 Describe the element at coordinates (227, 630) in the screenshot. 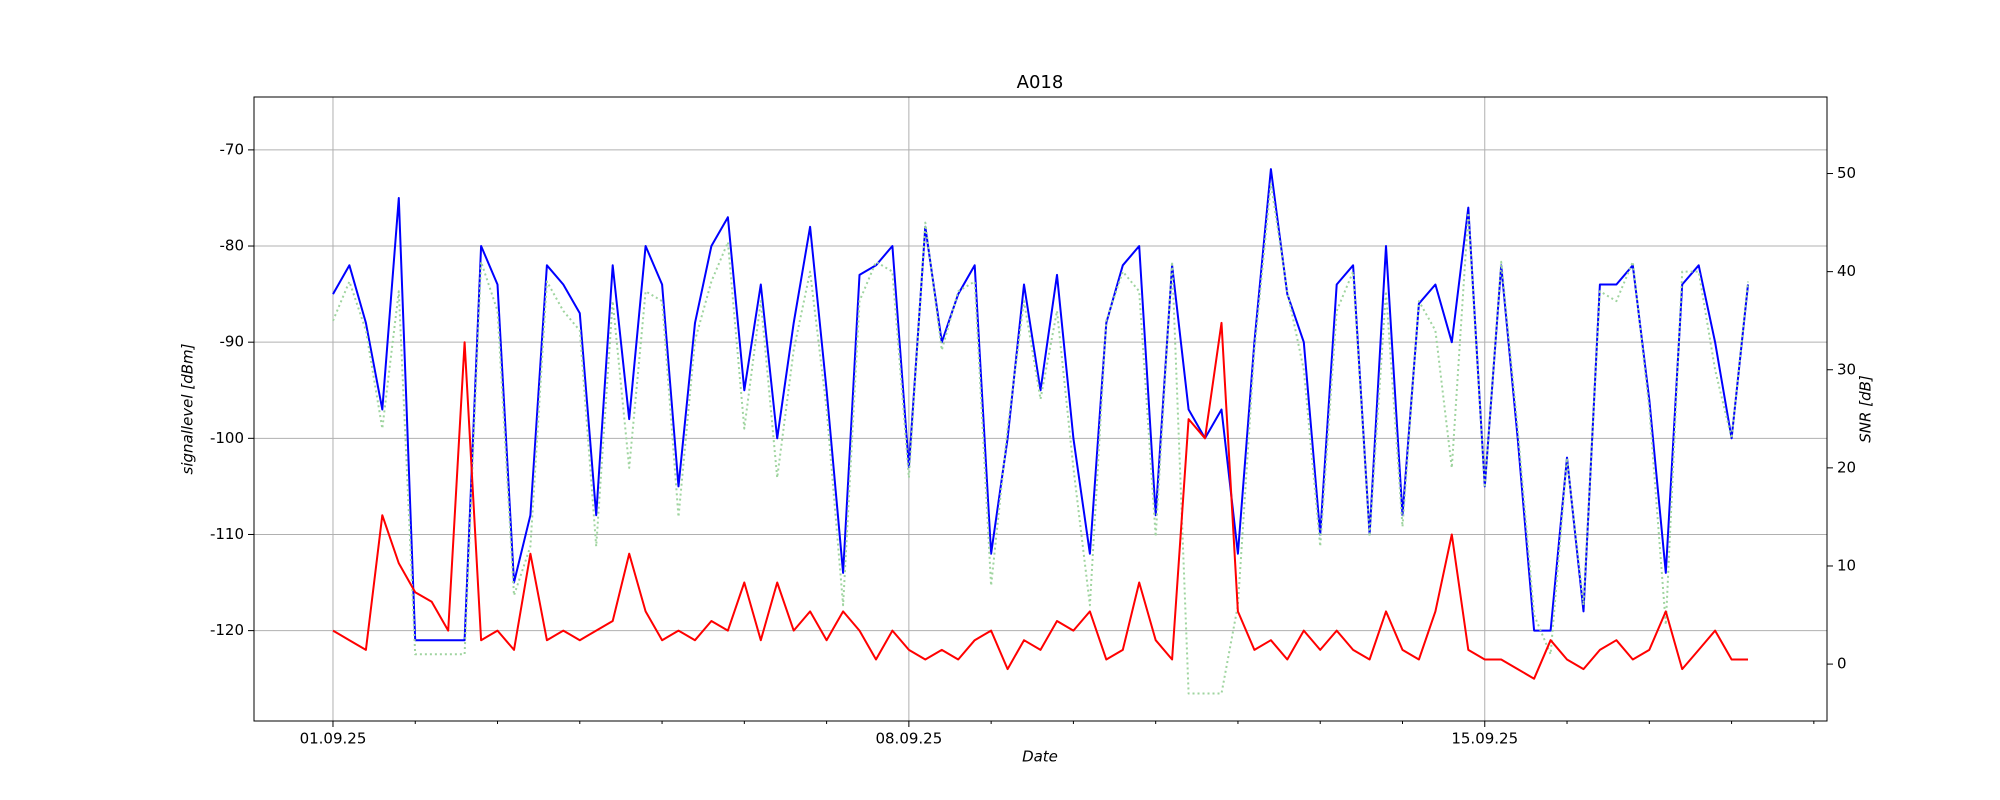

I see `y-tick-label: -120` at that location.